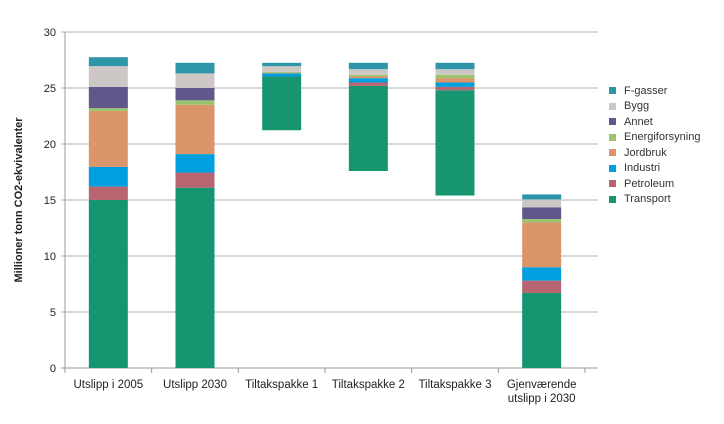  I want to click on y-tick-label: 15, so click(50, 201).